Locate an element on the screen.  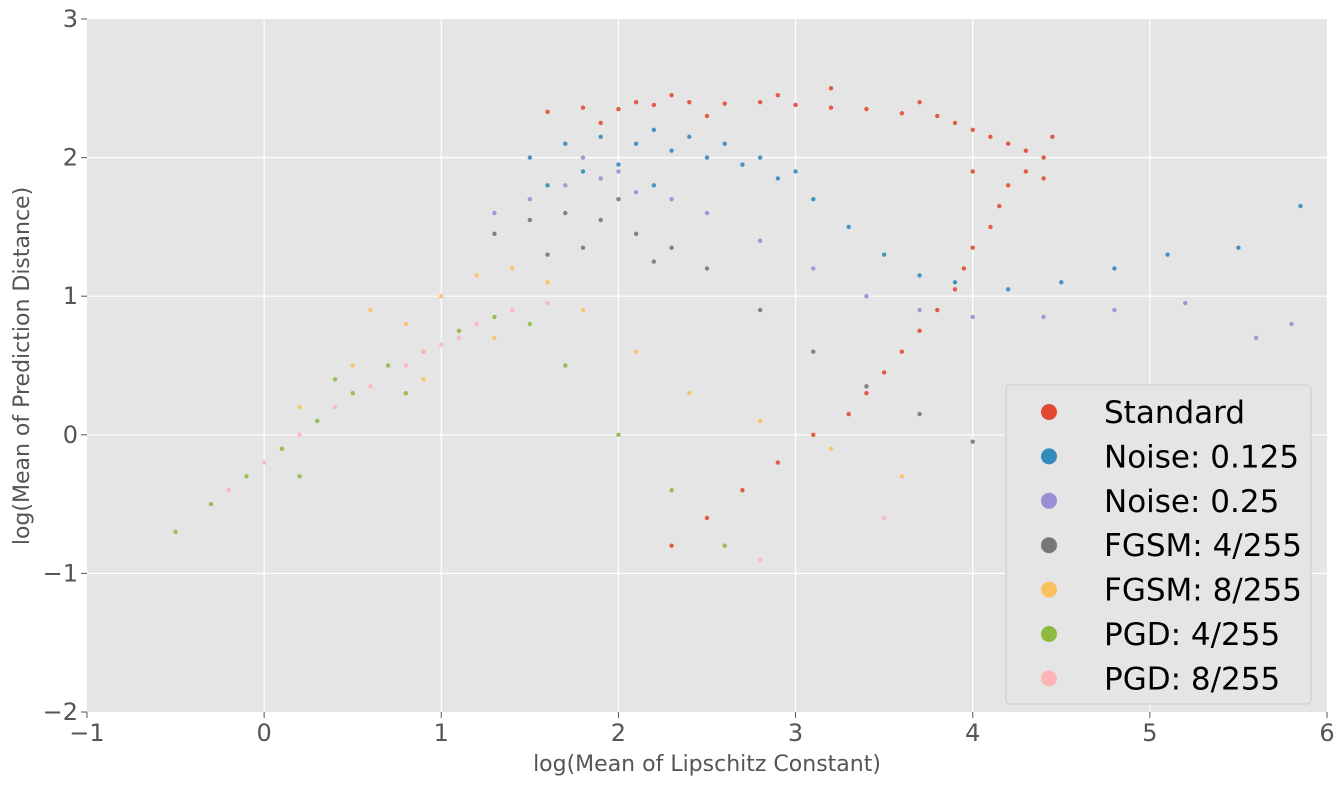
legend-label: PGD: 8/255 is located at coordinates (1192, 679).